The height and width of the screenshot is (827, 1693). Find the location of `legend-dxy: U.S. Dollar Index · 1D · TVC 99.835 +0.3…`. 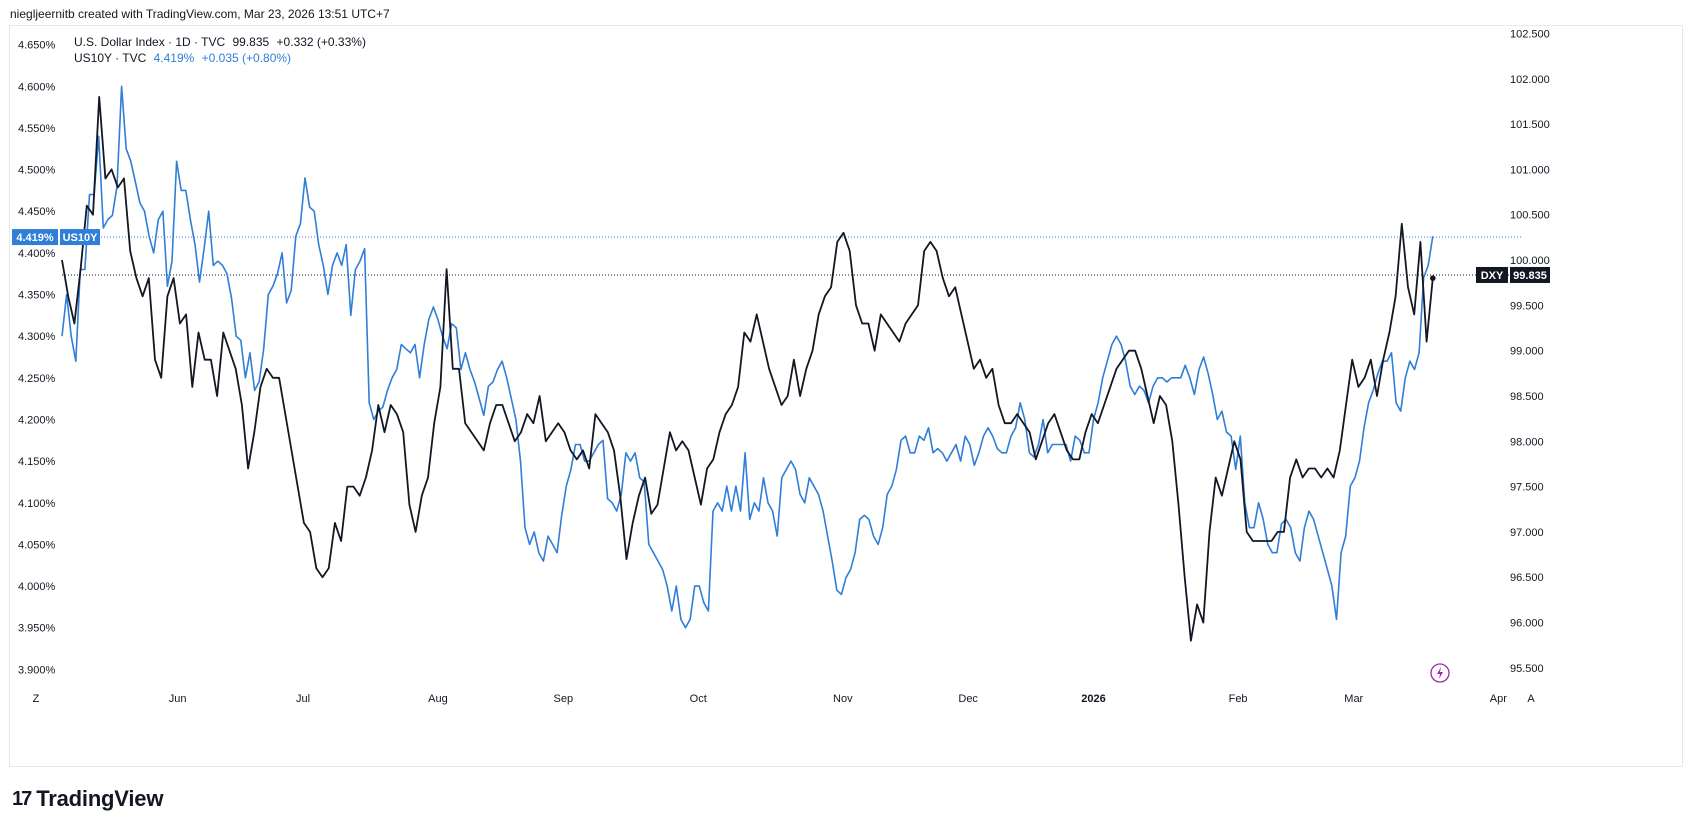

legend-dxy: U.S. Dollar Index · 1D · TVC 99.835 +0.3… is located at coordinates (222, 42).